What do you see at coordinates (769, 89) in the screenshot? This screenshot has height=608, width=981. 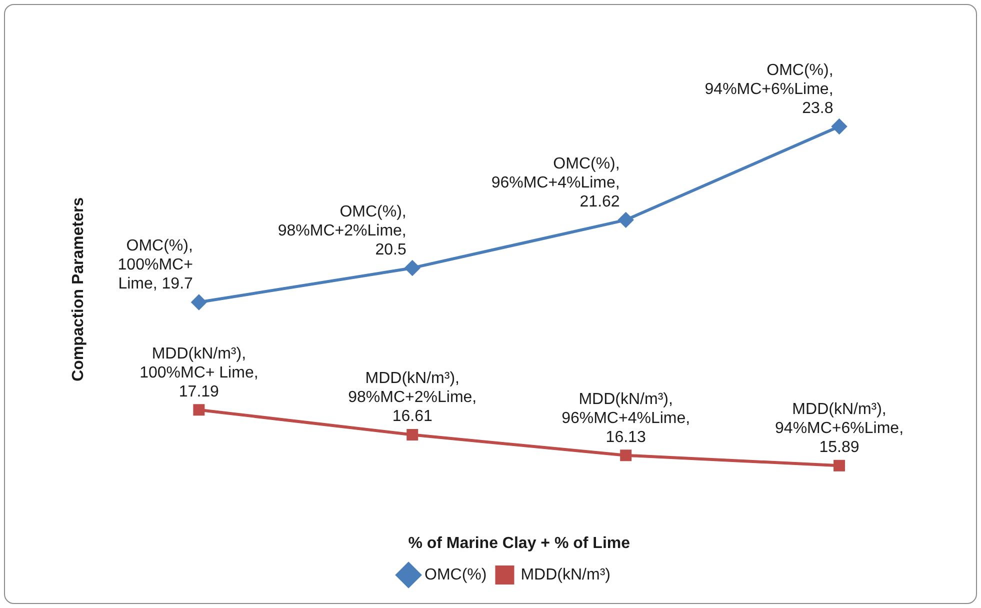 I see `data-label: OMC(%), 94%MC+6%Lime, 23.8` at bounding box center [769, 89].